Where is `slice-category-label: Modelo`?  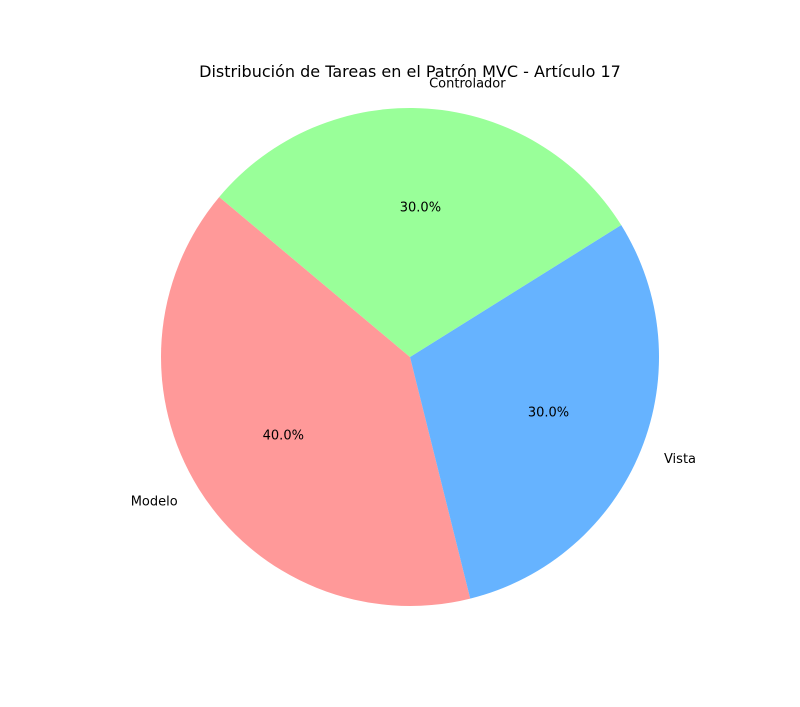 slice-category-label: Modelo is located at coordinates (154, 502).